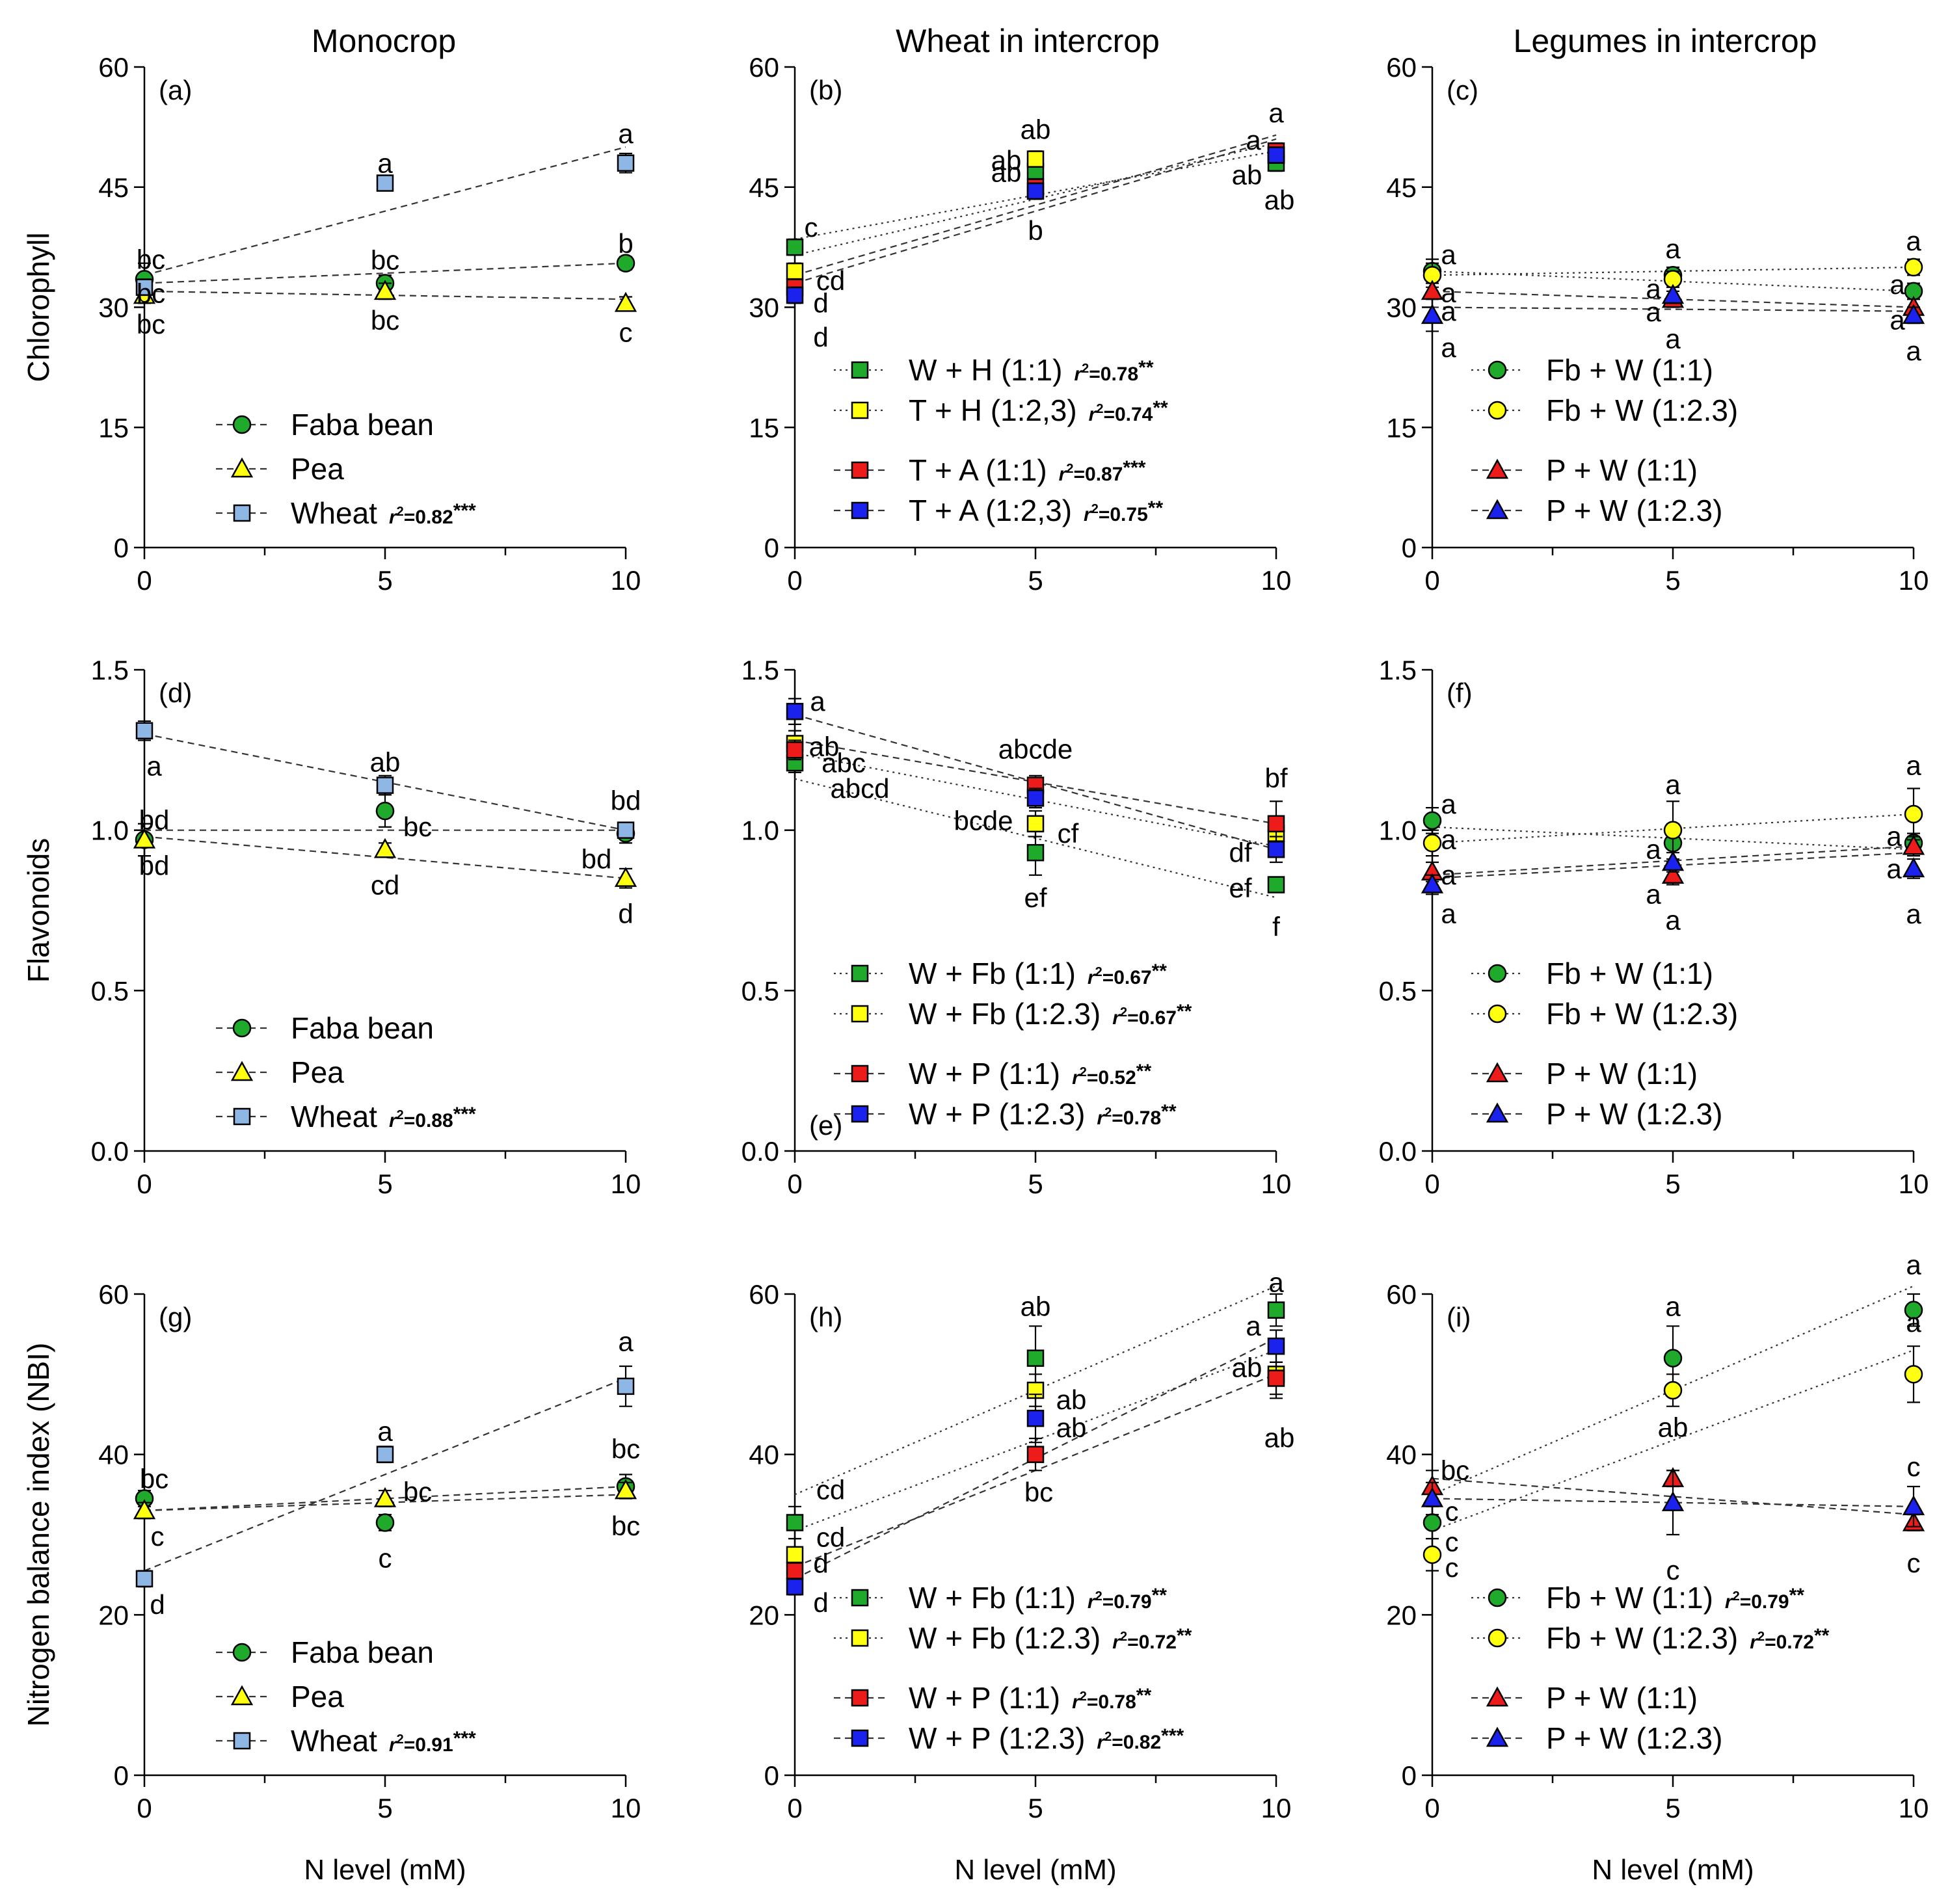 The height and width of the screenshot is (1904, 1950). What do you see at coordinates (346, 1072) in the screenshot?
I see `legend: Faba bean Pea Wheat r2=0.88***` at bounding box center [346, 1072].